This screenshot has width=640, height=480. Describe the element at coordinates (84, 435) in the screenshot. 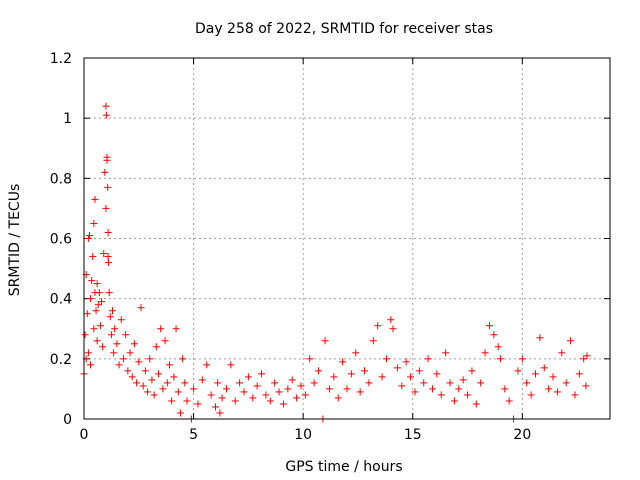

I see `x-tick-label: 0` at that location.